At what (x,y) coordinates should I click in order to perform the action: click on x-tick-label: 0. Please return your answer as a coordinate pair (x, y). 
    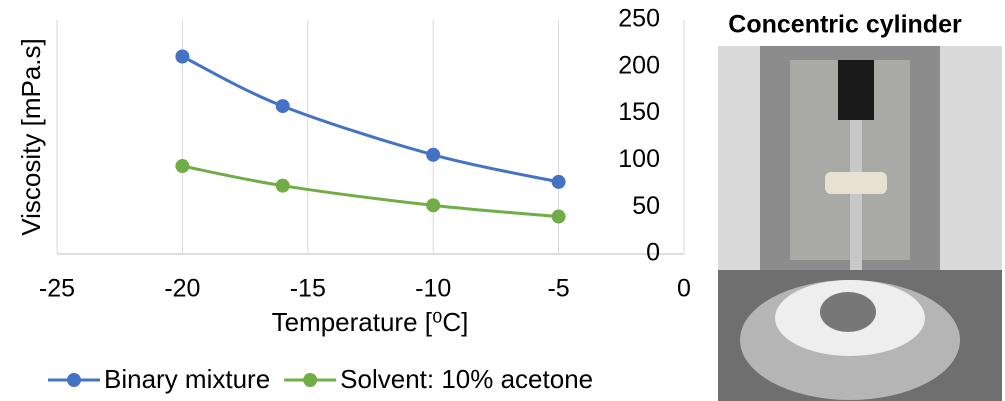
    Looking at the image, I should click on (684, 289).